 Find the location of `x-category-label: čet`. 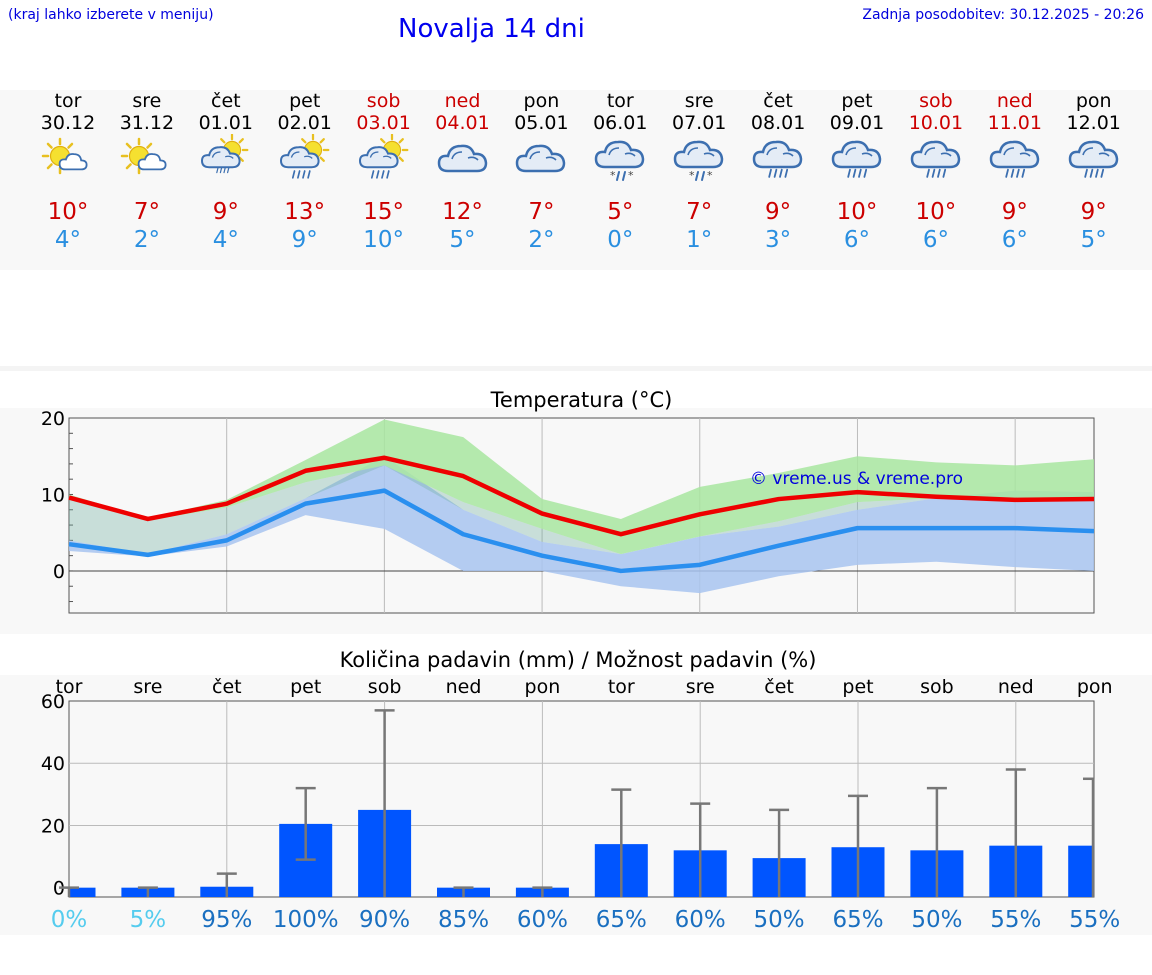

x-category-label: čet is located at coordinates (779, 687).